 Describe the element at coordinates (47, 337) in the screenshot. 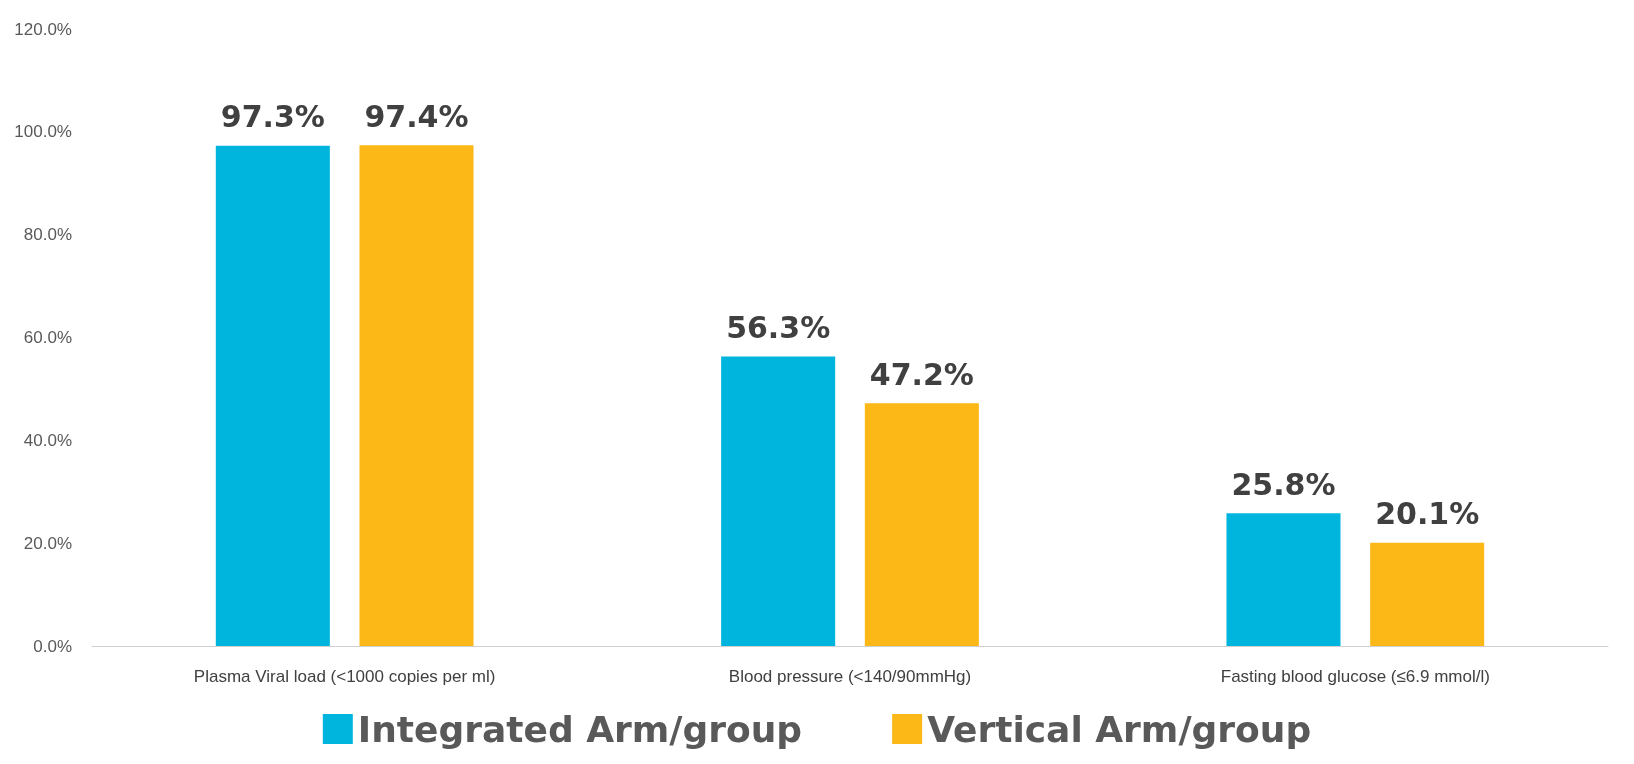

I see `y-tick-label: 60.0%` at that location.